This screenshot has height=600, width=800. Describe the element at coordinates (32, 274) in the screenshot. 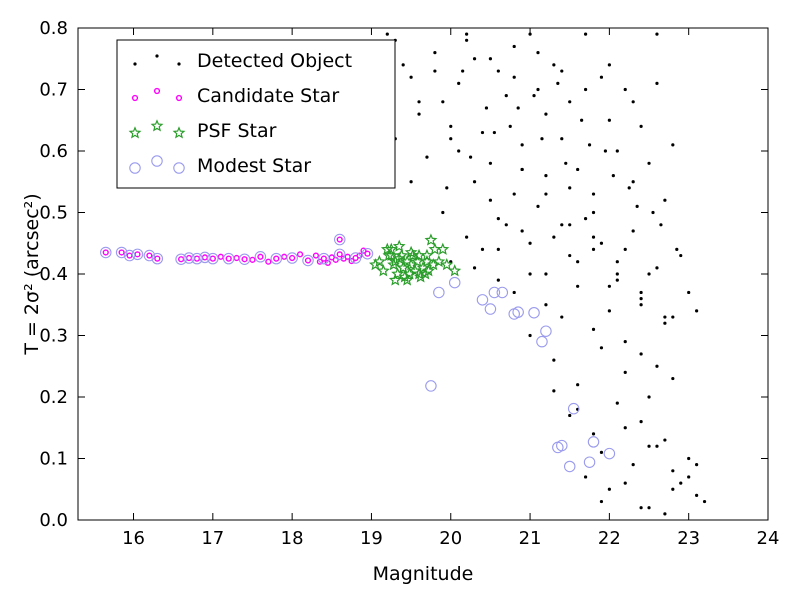

I see `y-axis-title: T = 2σ² (arcsec²)` at that location.